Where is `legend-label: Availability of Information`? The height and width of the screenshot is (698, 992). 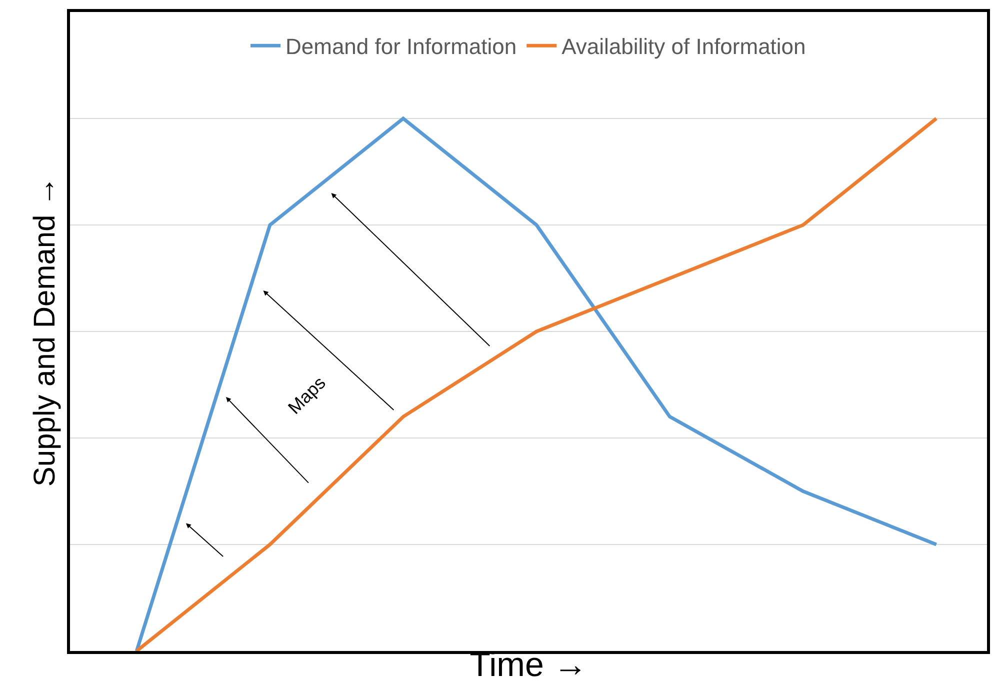 legend-label: Availability of Information is located at coordinates (684, 47).